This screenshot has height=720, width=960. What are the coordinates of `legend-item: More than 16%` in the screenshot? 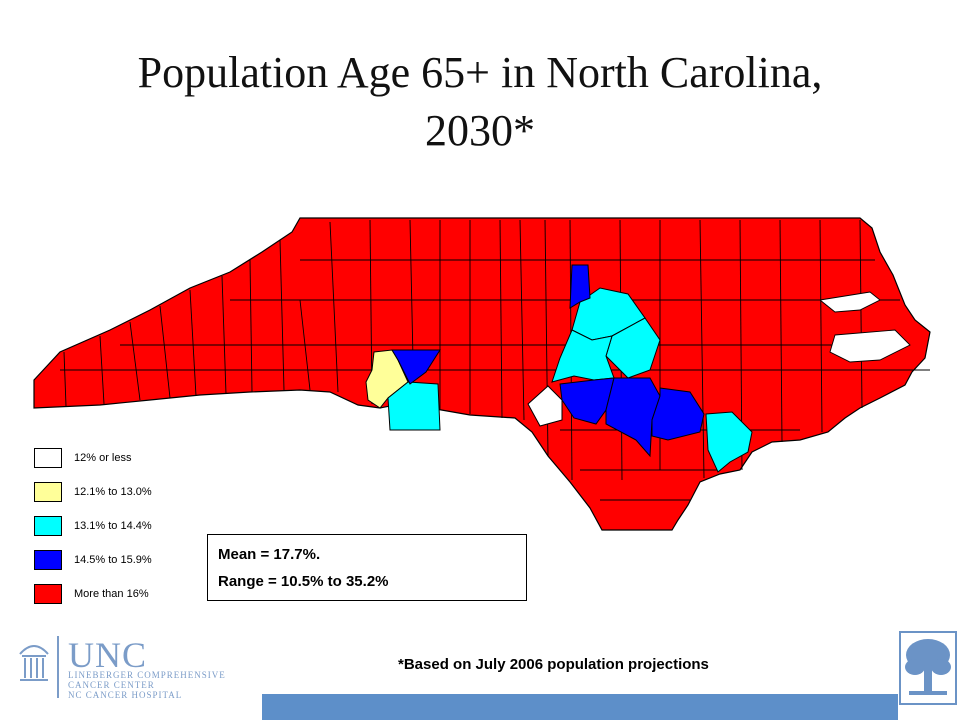 It's located at (134, 594).